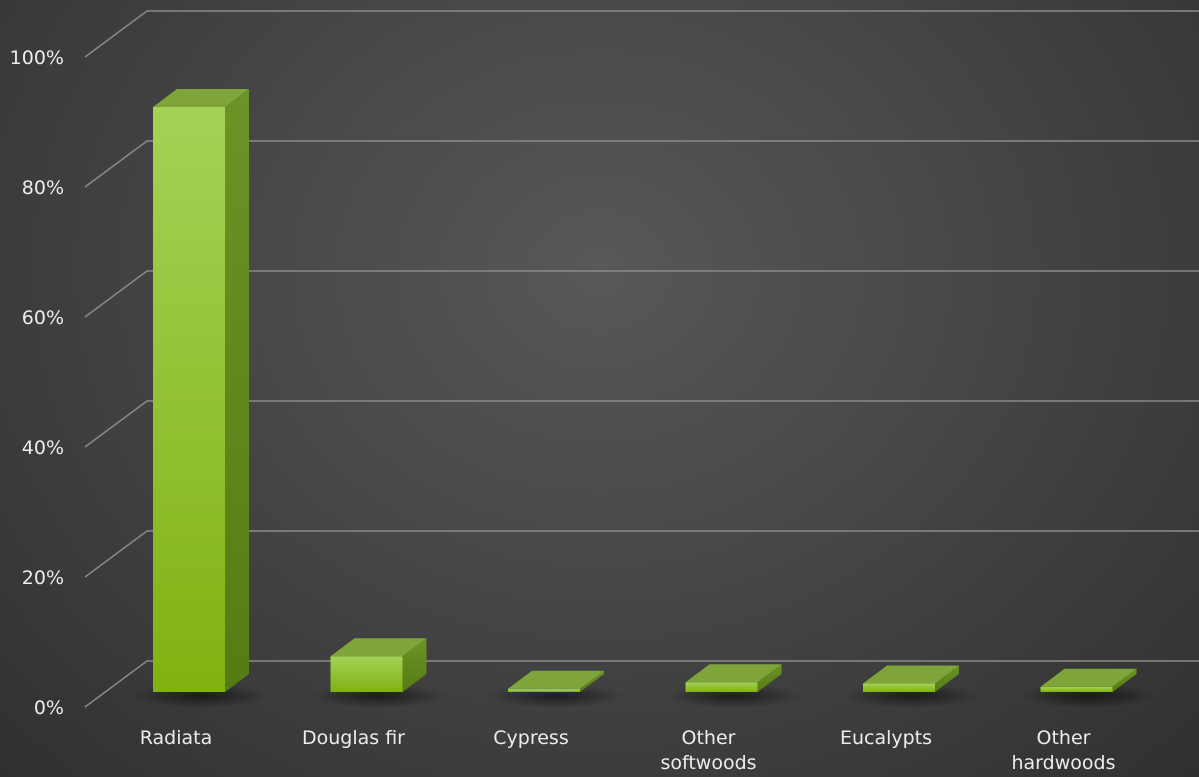  I want to click on y-tick-label: 80%, so click(43, 188).